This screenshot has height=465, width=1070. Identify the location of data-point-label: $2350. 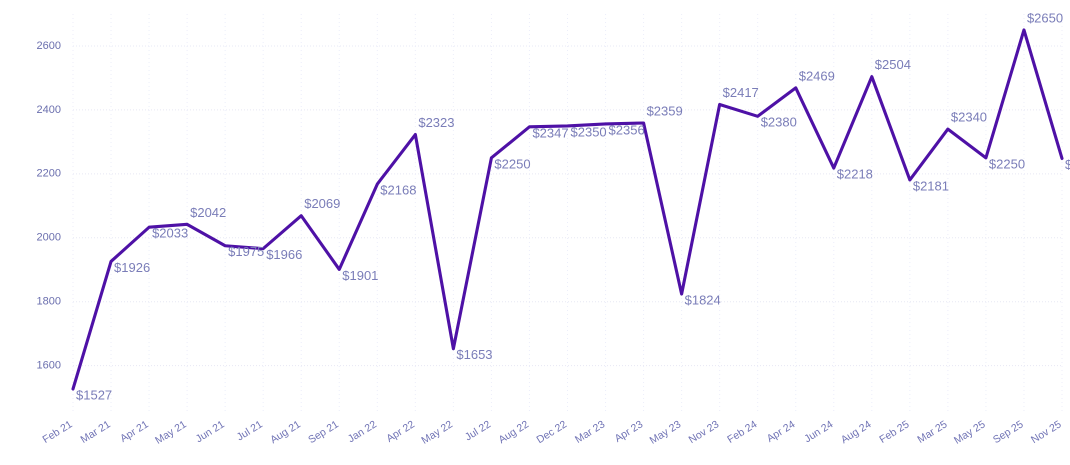
(589, 131).